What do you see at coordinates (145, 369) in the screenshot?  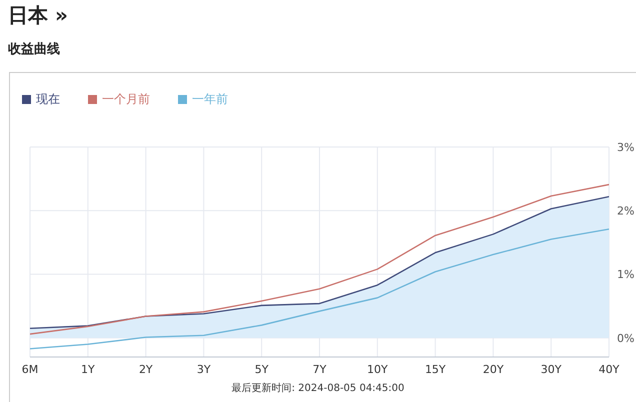 I see `x-tick-label: 2Y` at bounding box center [145, 369].